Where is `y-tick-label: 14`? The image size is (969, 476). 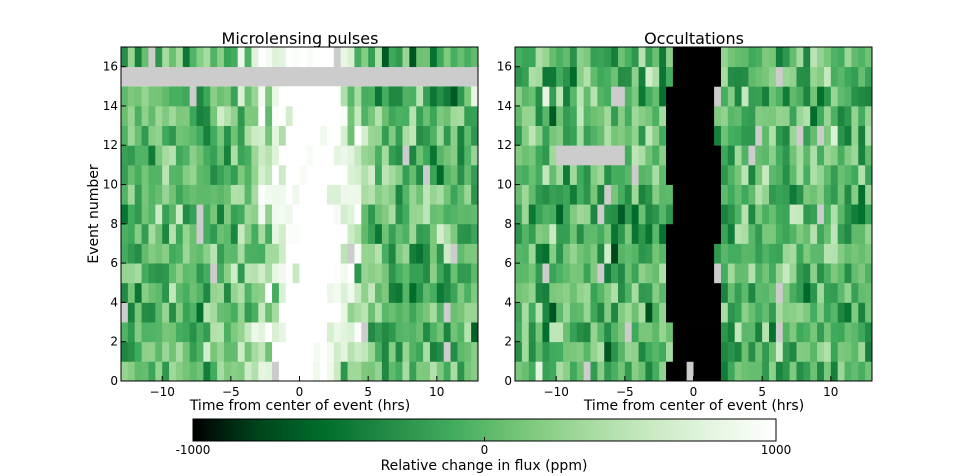 y-tick-label: 14 is located at coordinates (110, 106).